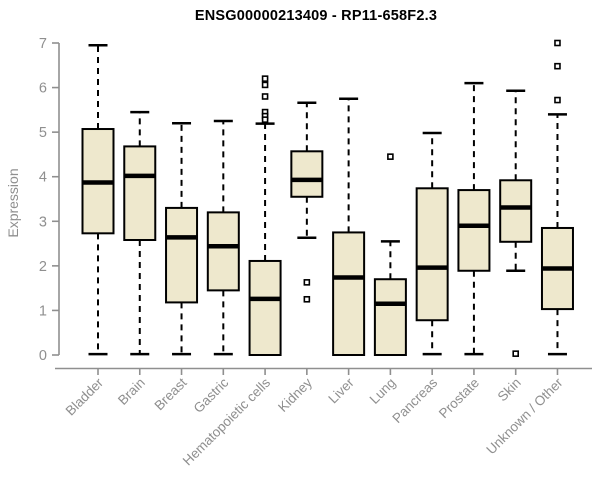 The width and height of the screenshot is (600, 500). What do you see at coordinates (43, 311) in the screenshot?
I see `y-tick-label: 1` at bounding box center [43, 311].